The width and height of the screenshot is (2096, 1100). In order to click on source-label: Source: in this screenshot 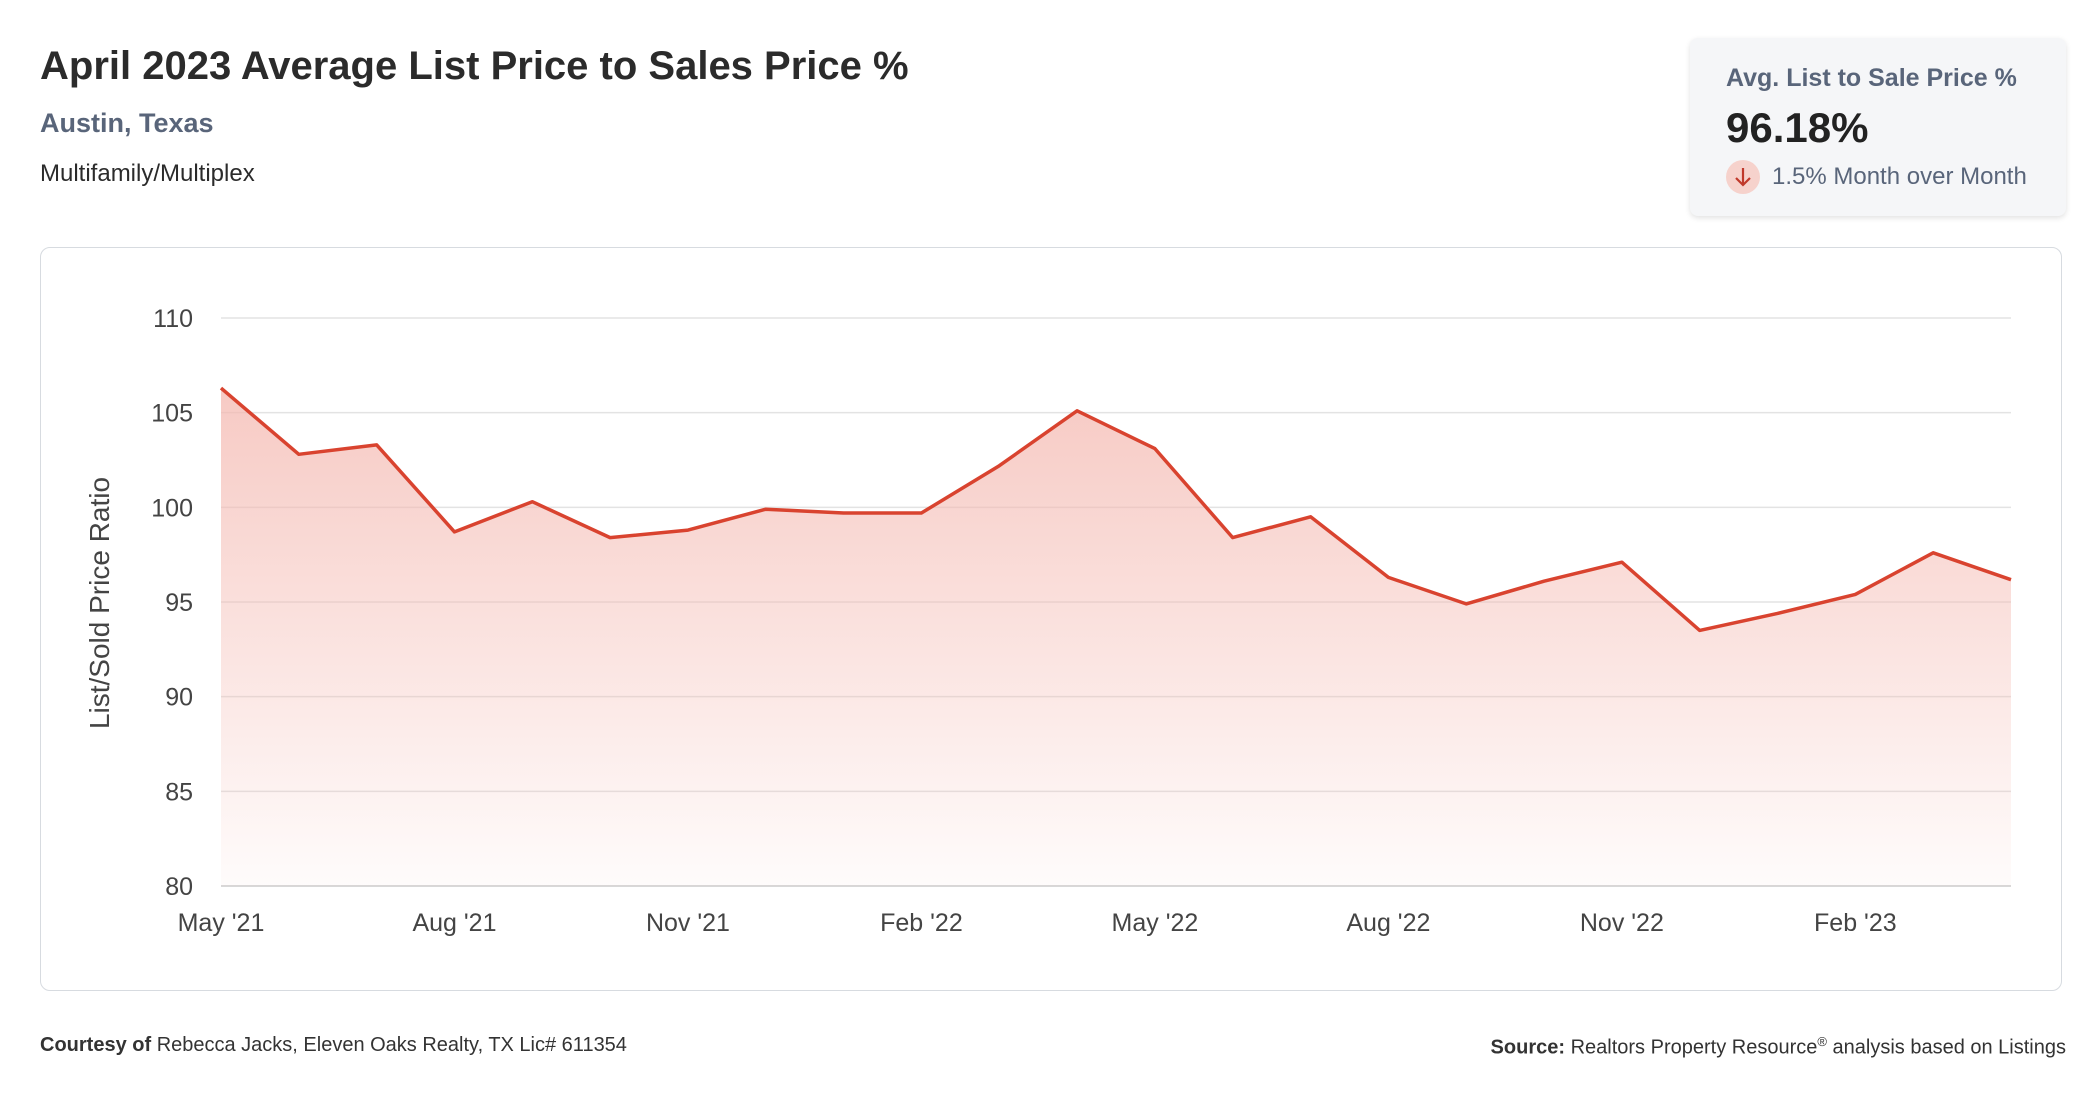, I will do `click(1528, 1047)`.